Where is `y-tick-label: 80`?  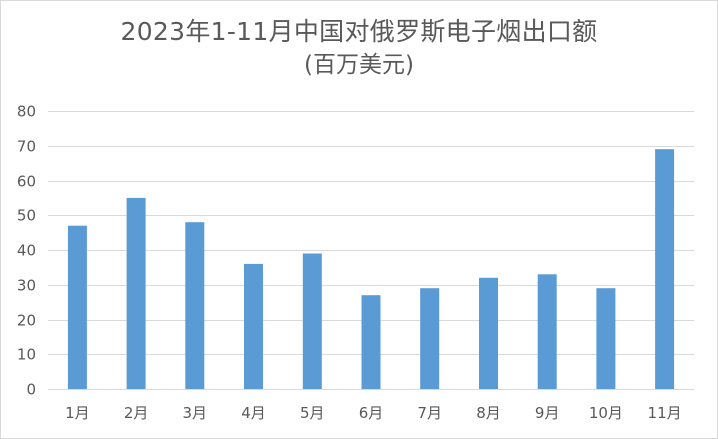
y-tick-label: 80 is located at coordinates (26, 112).